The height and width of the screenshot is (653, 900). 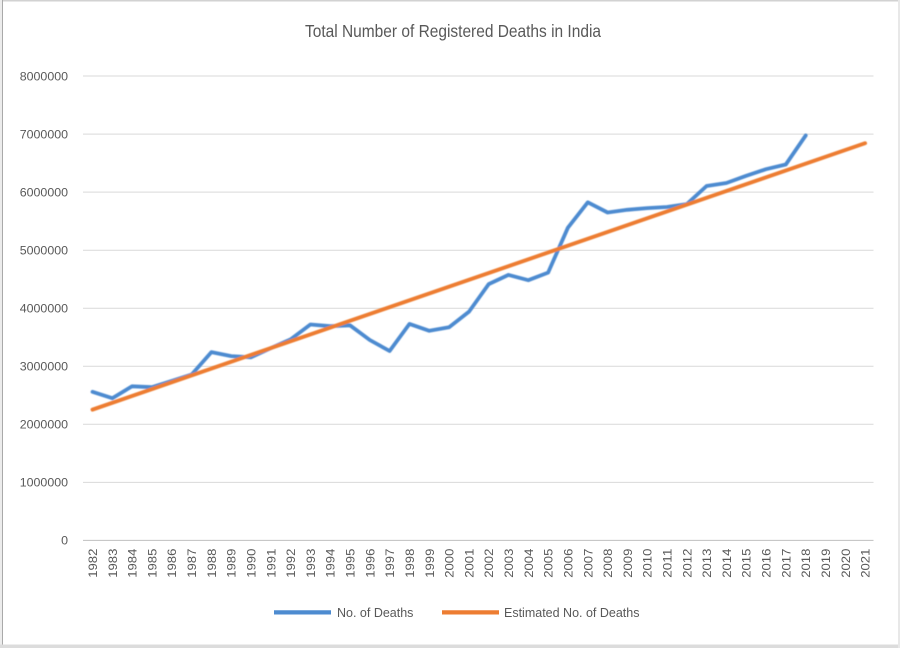 What do you see at coordinates (747, 562) in the screenshot?
I see `svg-text: 2015` at bounding box center [747, 562].